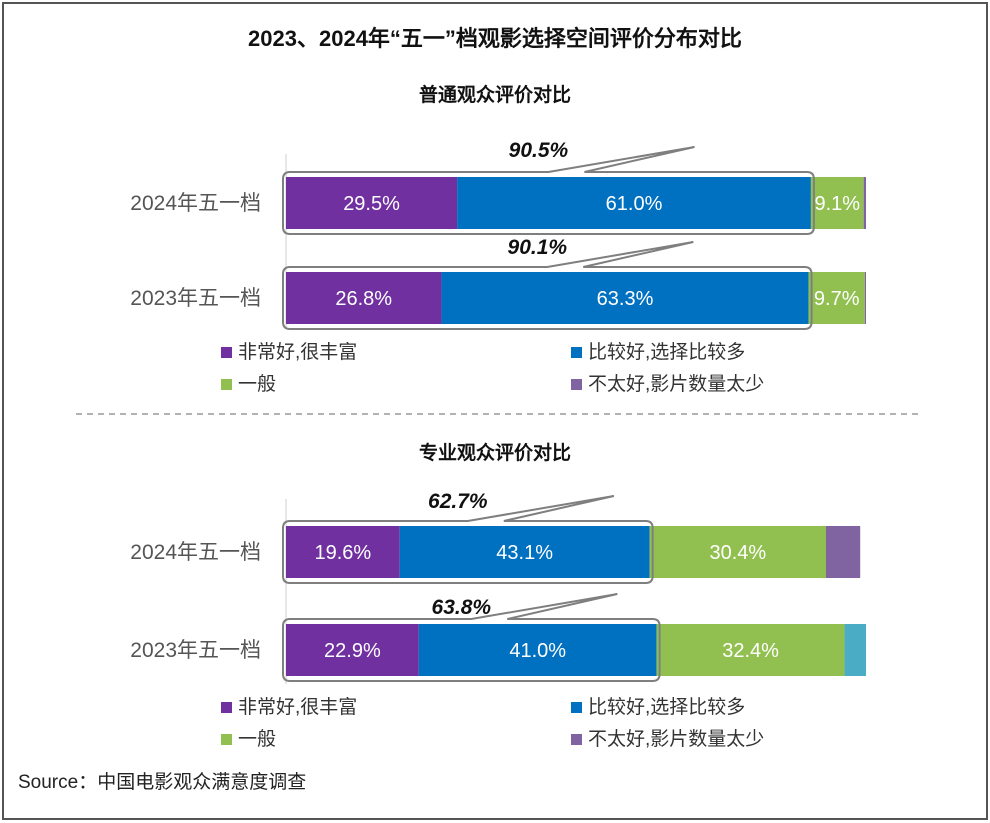 This screenshot has height=823, width=990. I want to click on data-label: 9.7%, so click(837, 299).